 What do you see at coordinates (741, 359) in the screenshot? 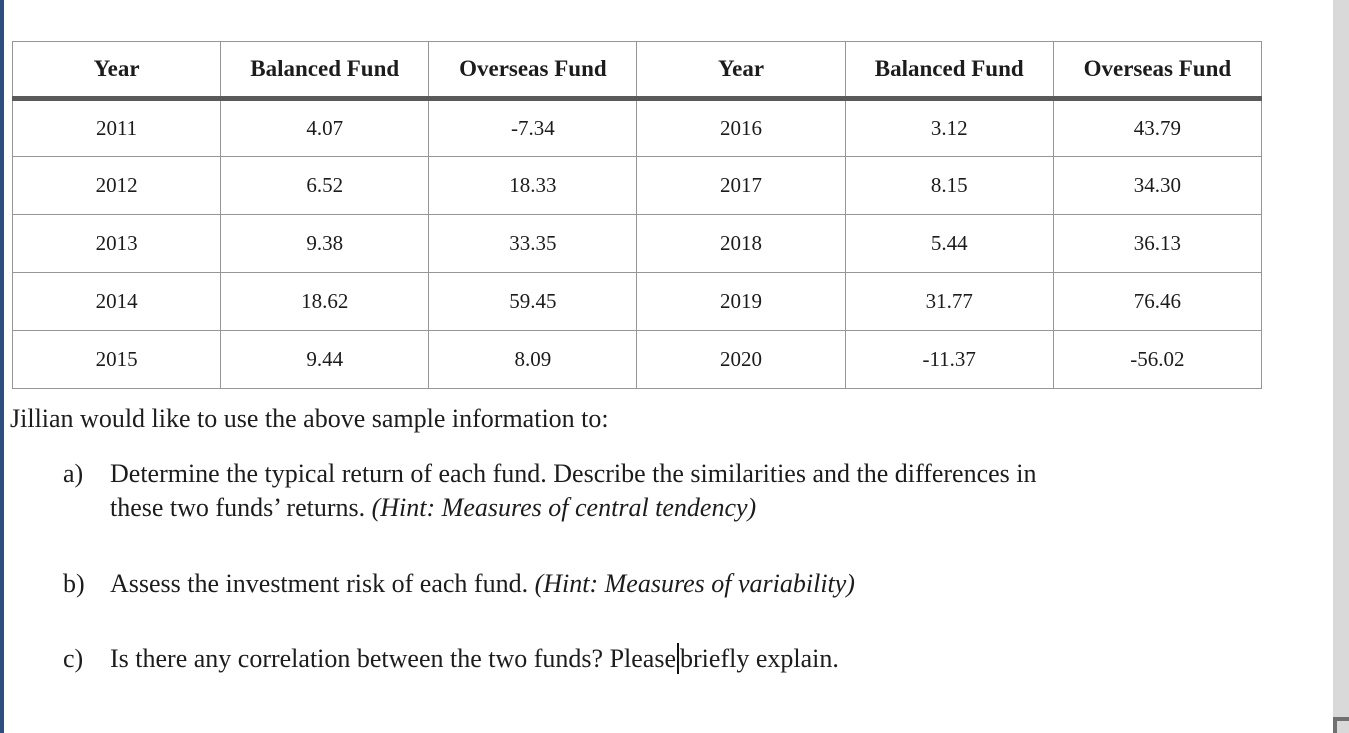
I see `table-cell: 2020` at bounding box center [741, 359].